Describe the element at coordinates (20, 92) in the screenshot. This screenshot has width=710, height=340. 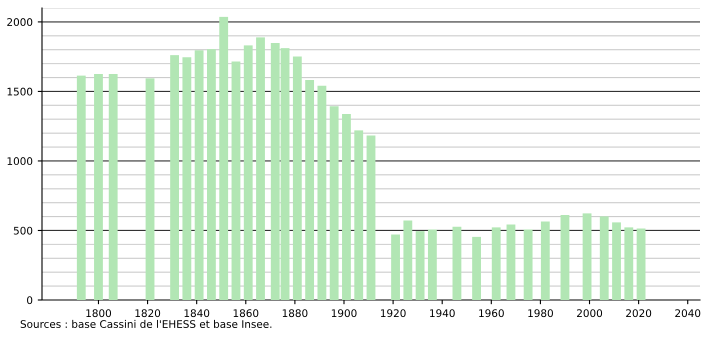
I see `y-tick-label: 1500` at that location.